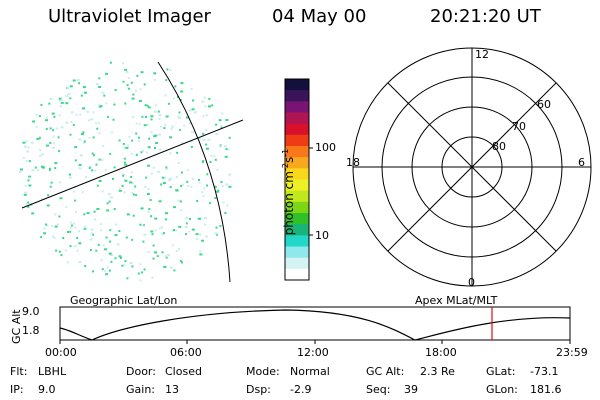 The image size is (600, 400). What do you see at coordinates (544, 104) in the screenshot?
I see `mlat-label-60: 60` at bounding box center [544, 104].